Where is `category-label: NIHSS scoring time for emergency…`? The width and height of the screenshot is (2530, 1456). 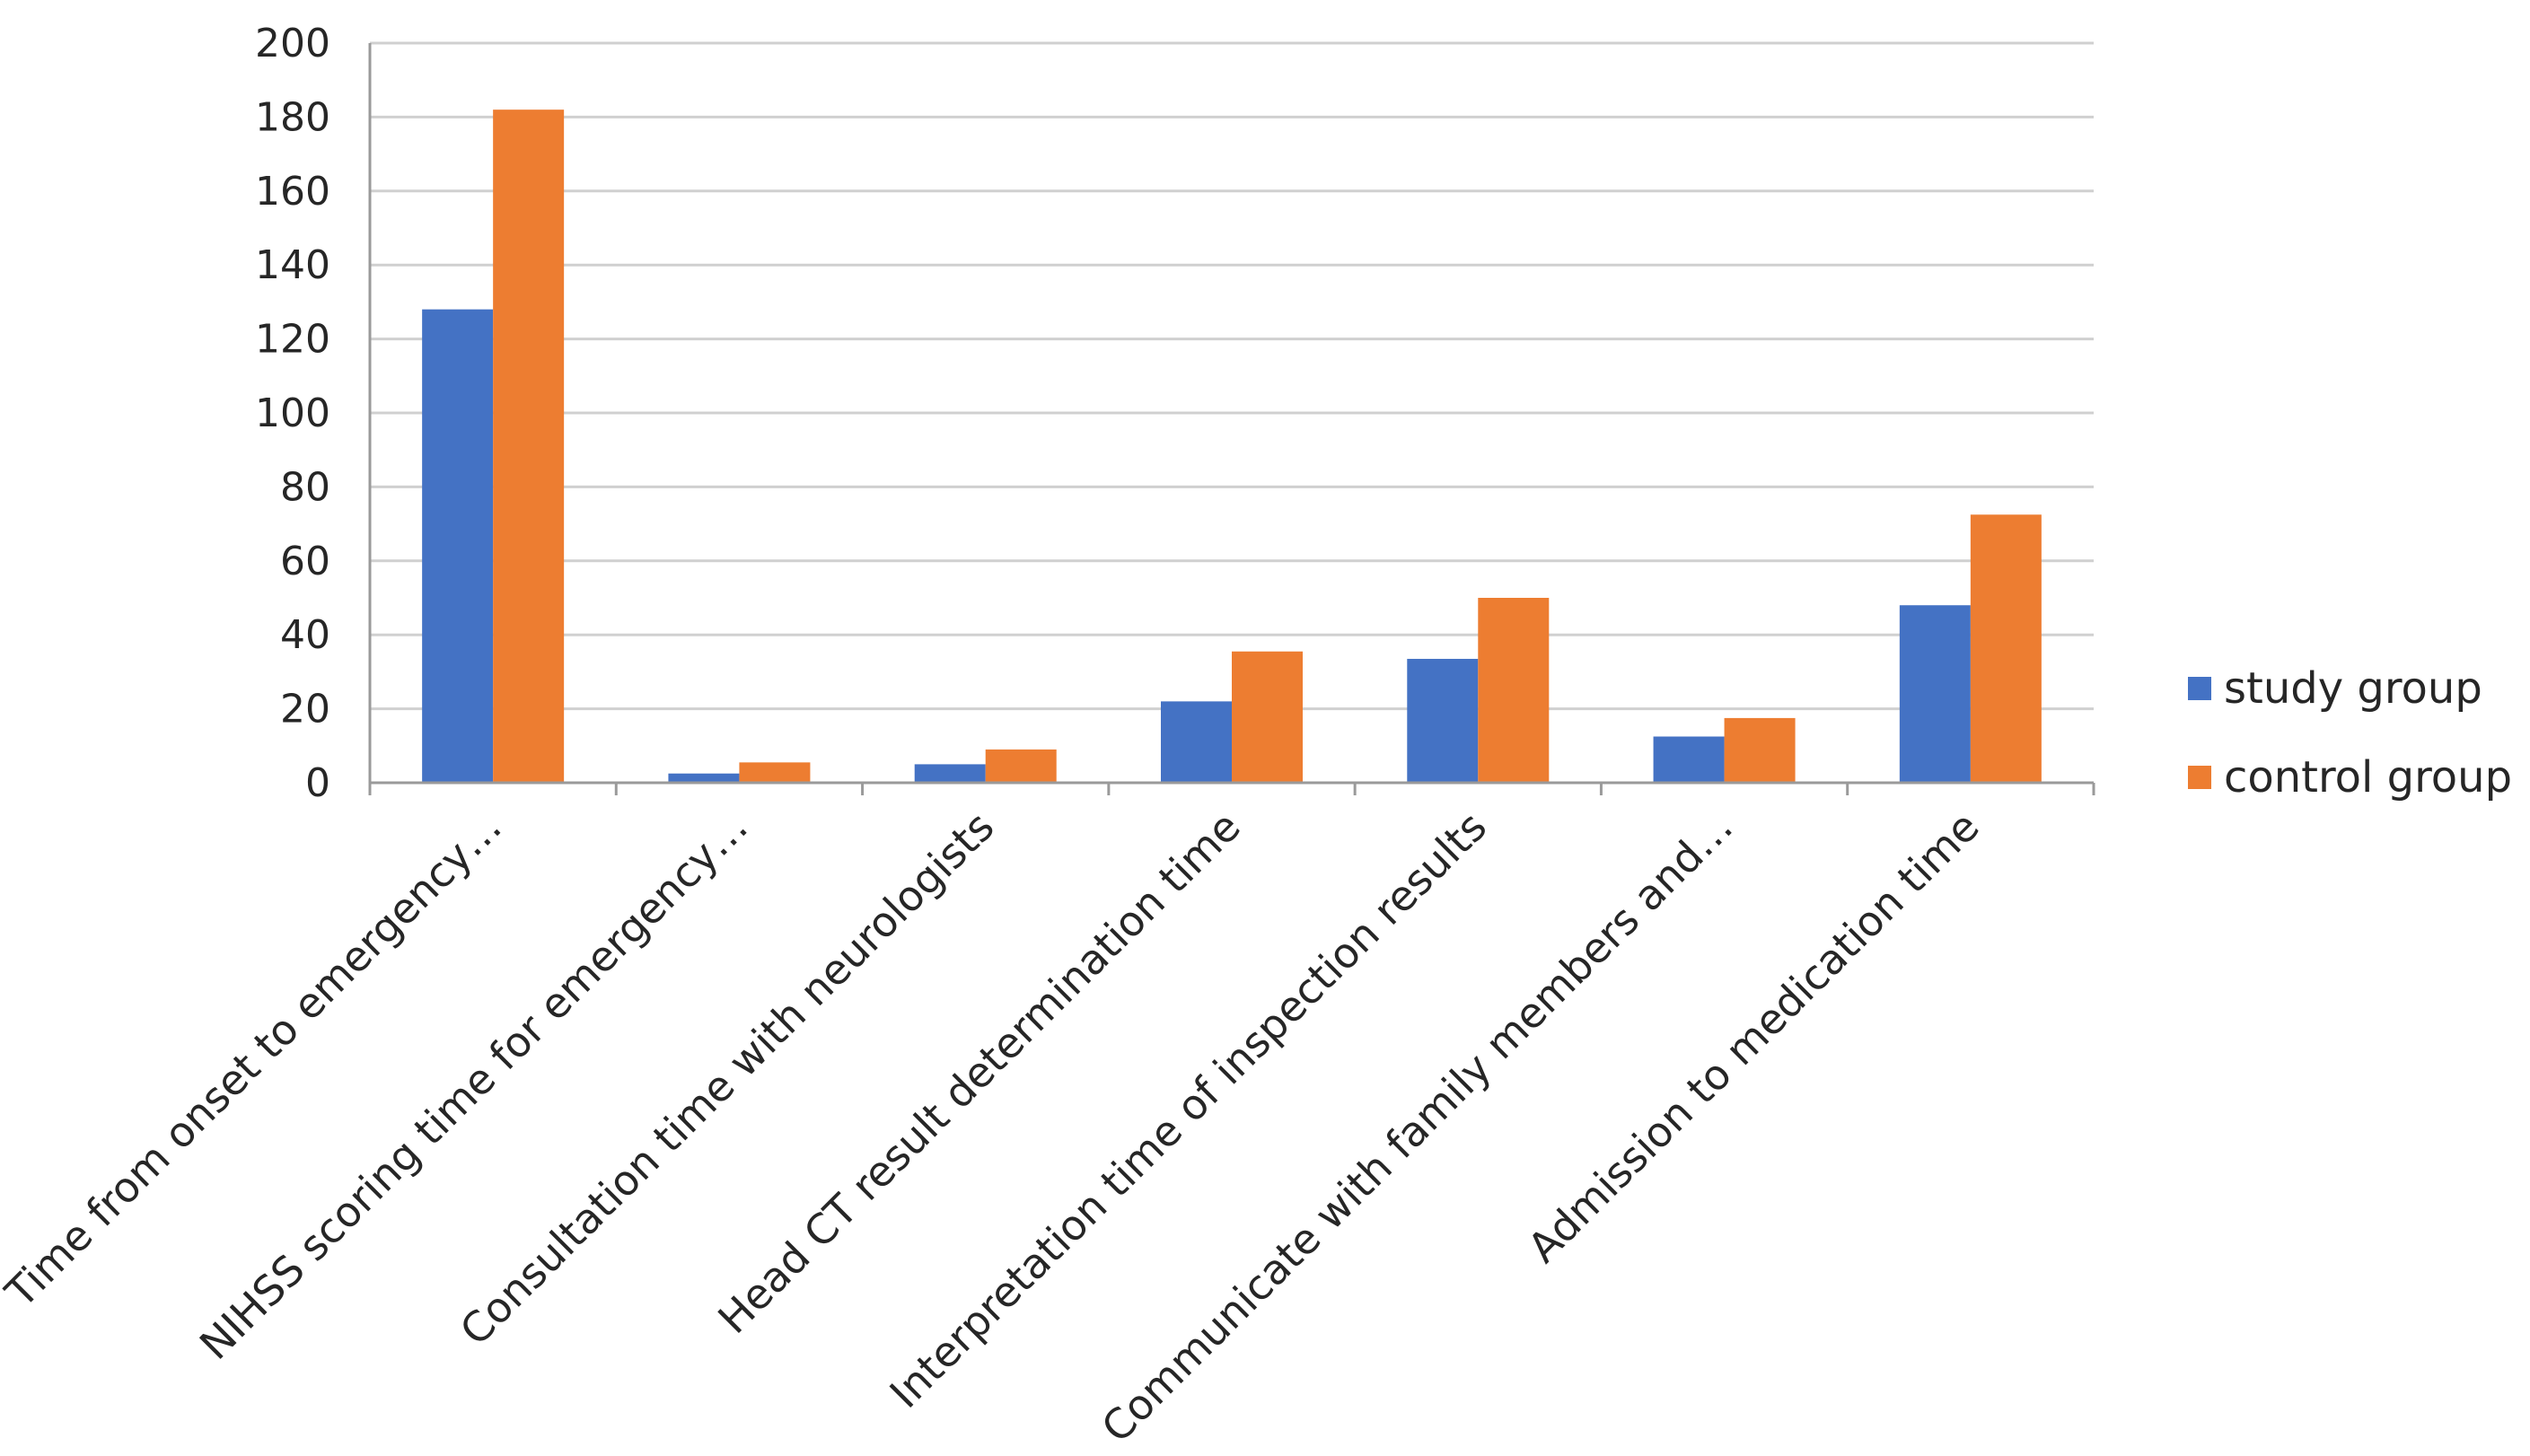 category-label: NIHSS scoring time for emergency… is located at coordinates (474, 1086).